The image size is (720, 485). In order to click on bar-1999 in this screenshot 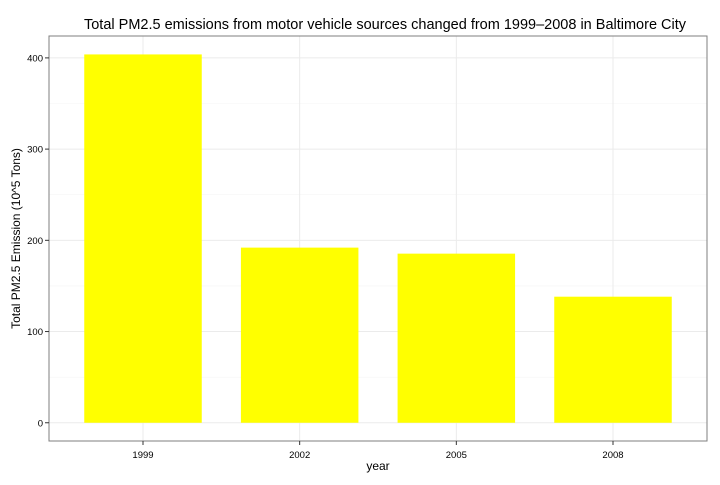, I will do `click(143, 238)`.